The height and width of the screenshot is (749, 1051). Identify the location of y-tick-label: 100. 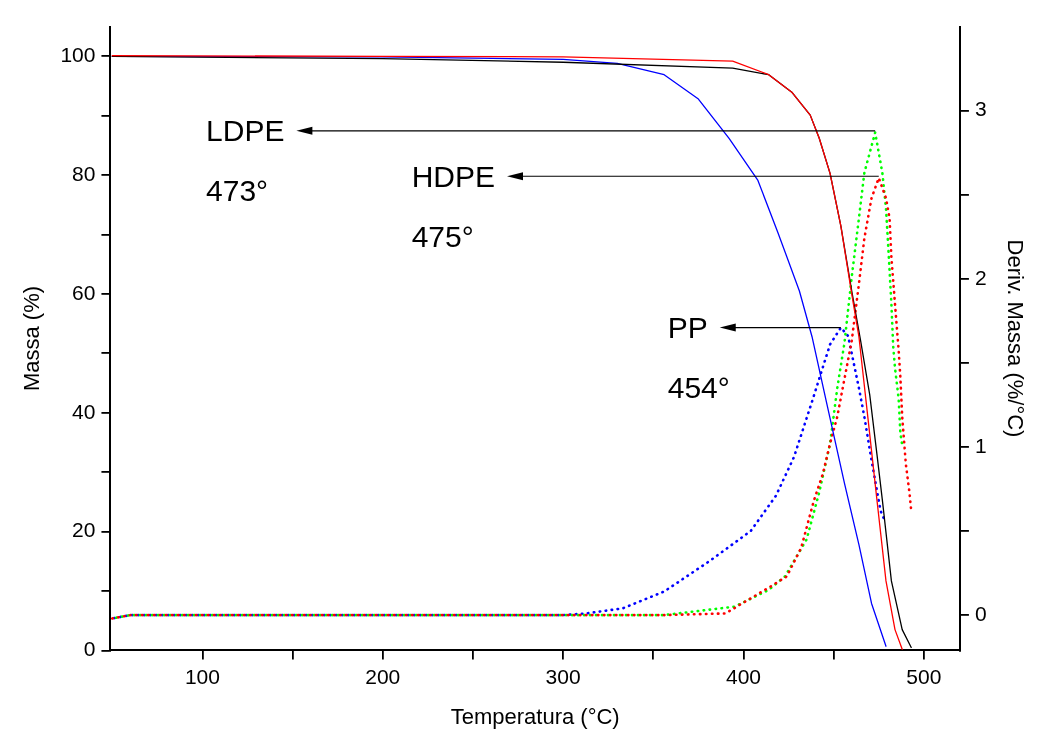
(78, 55).